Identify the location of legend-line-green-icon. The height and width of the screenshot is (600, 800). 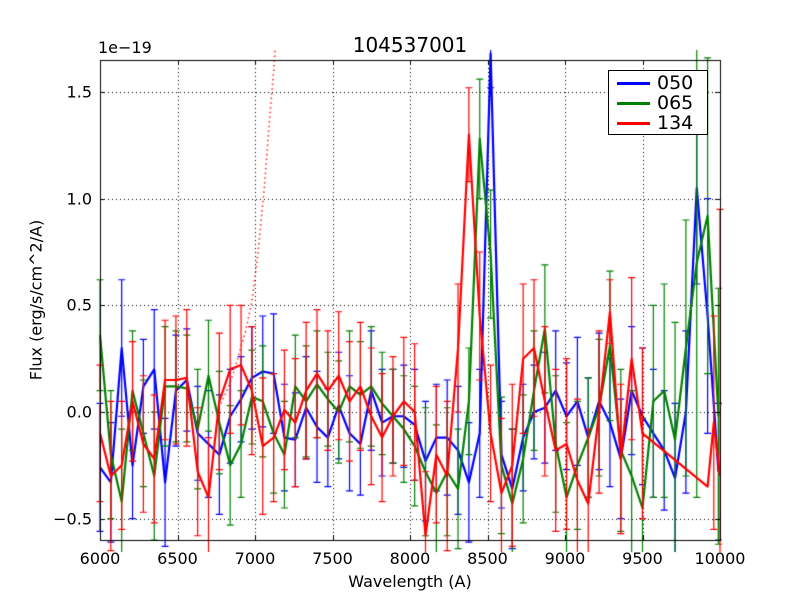
(633, 103).